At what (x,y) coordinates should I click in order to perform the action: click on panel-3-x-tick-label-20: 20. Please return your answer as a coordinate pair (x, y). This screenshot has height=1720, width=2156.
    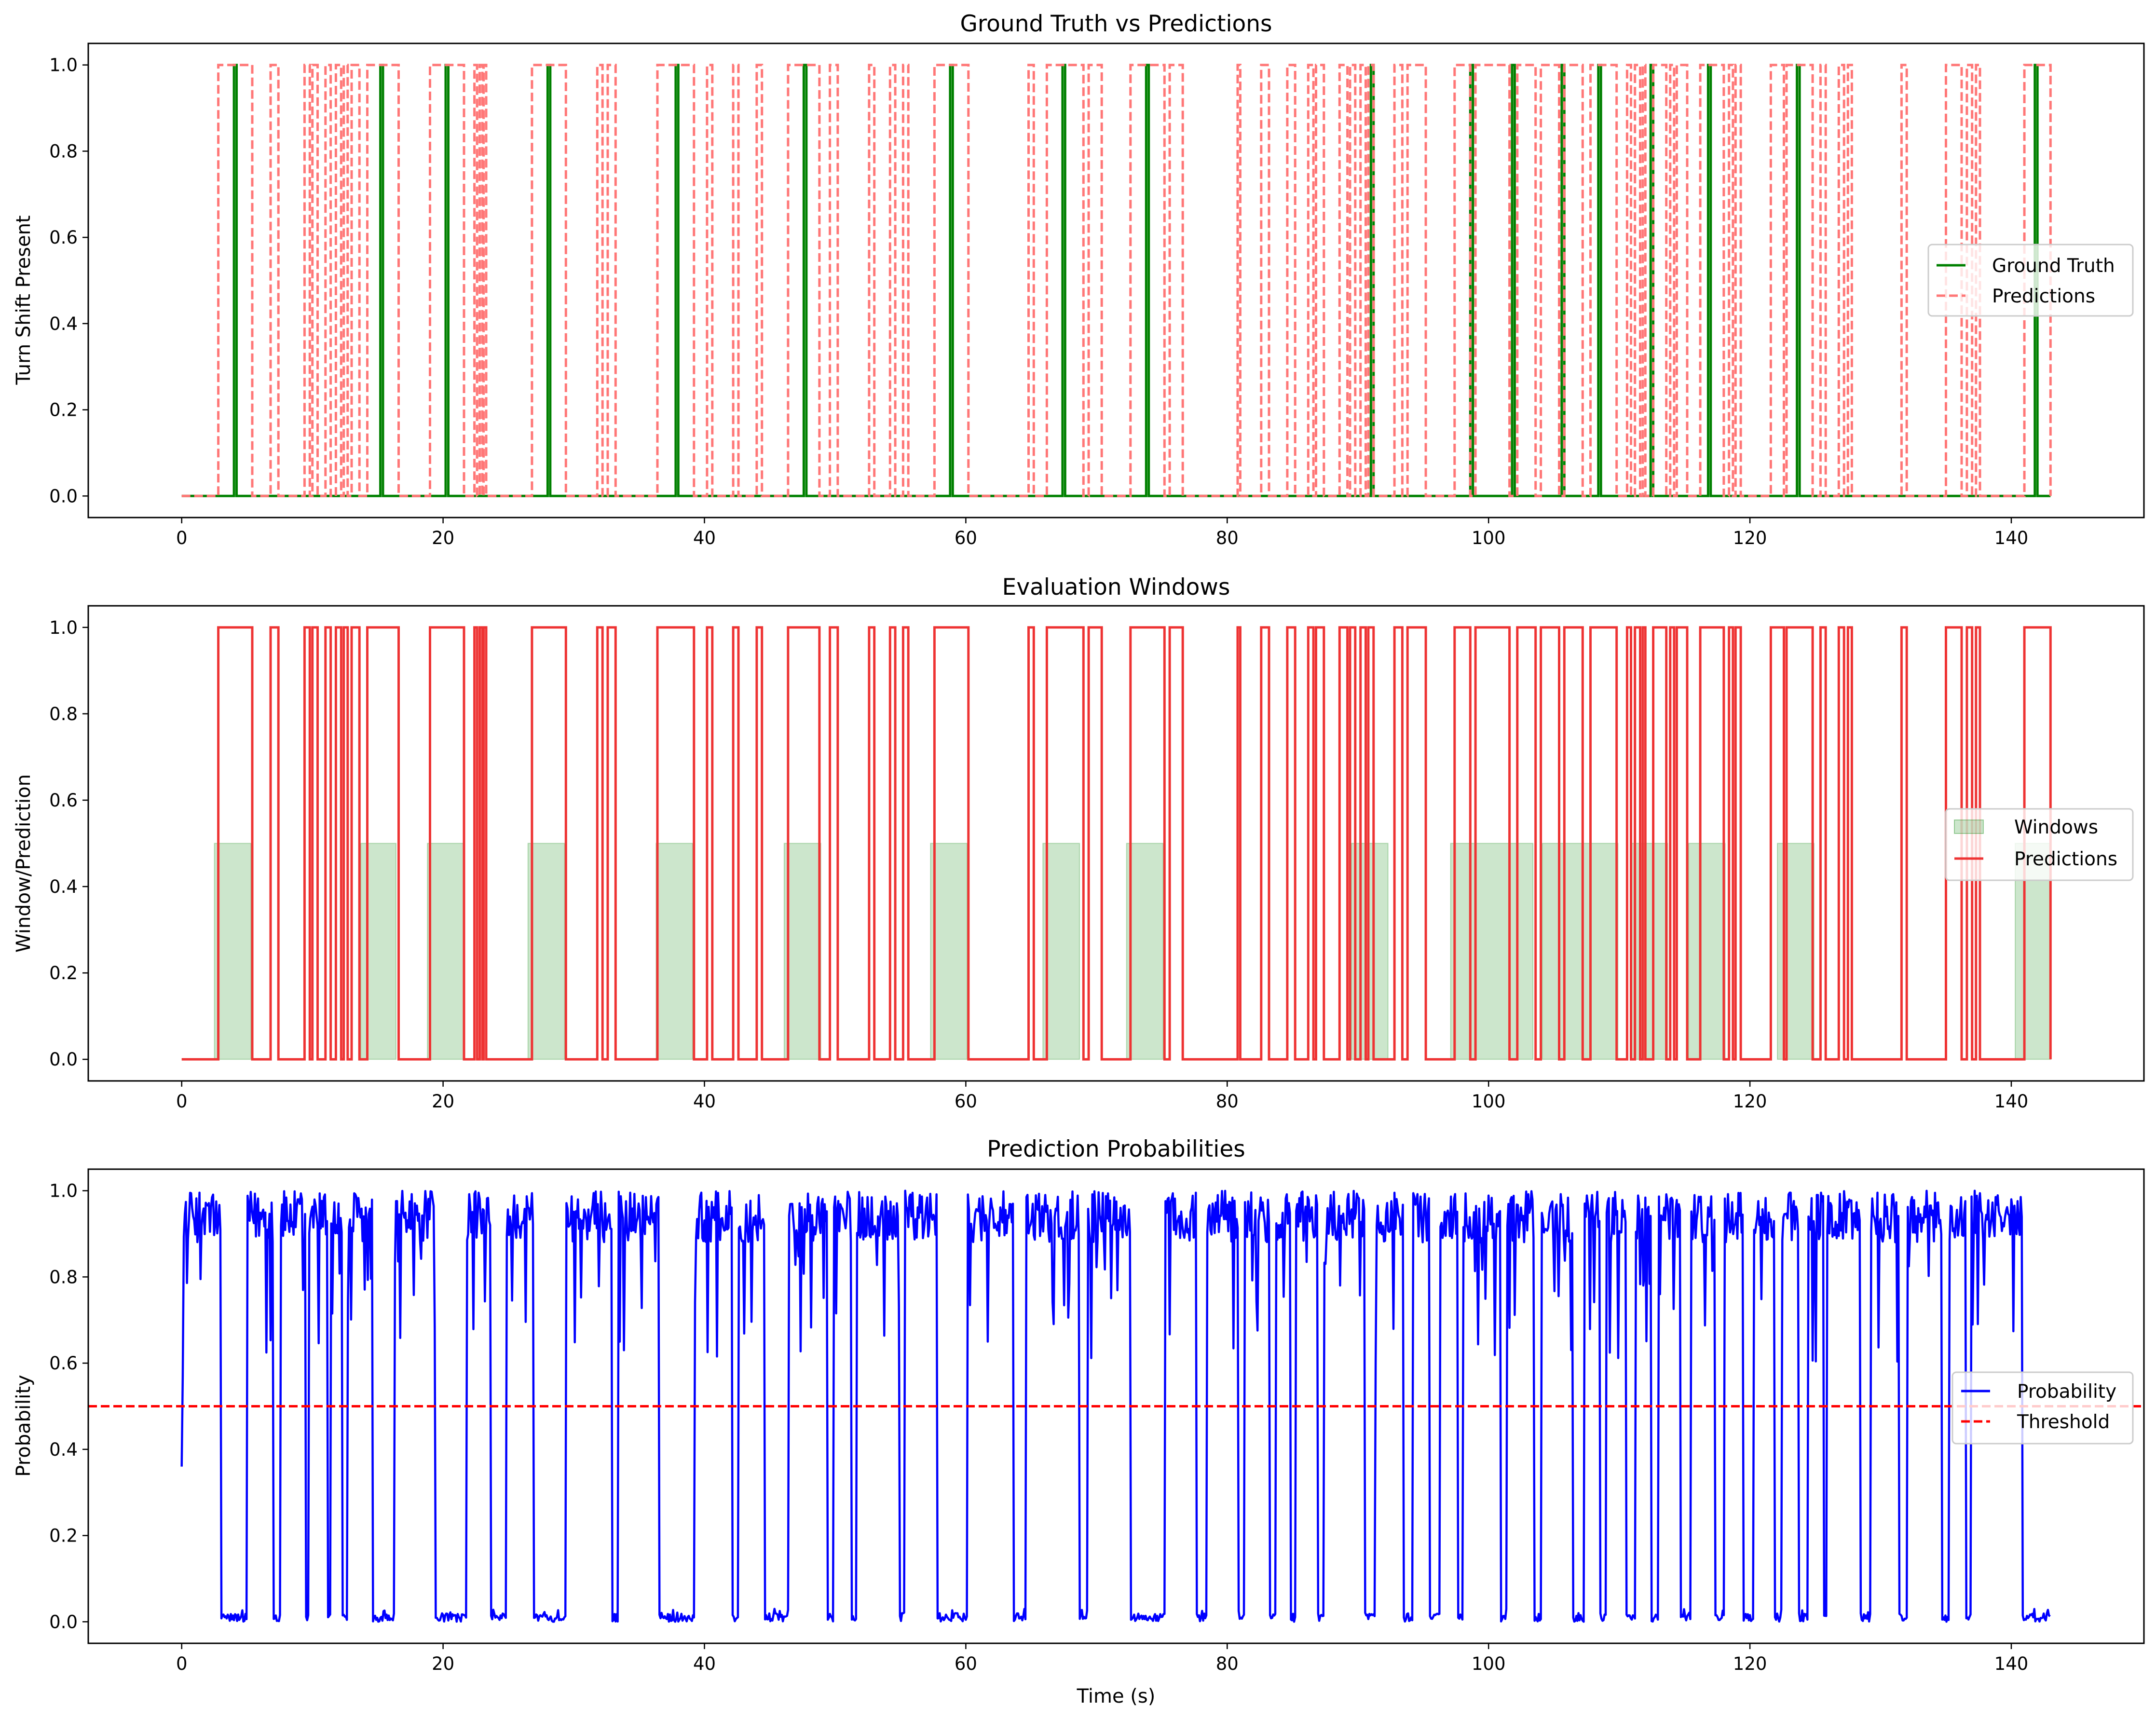
    Looking at the image, I should click on (443, 1663).